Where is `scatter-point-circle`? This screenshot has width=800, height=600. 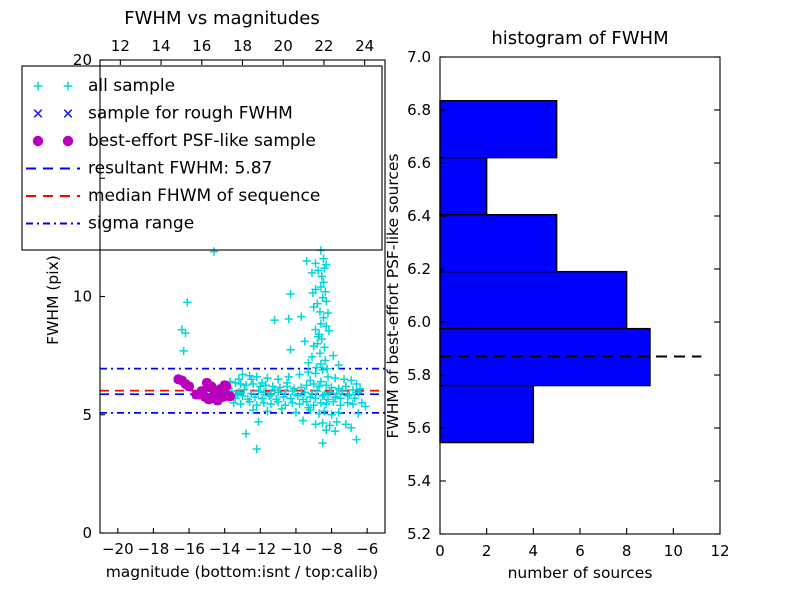 scatter-point-circle is located at coordinates (226, 386).